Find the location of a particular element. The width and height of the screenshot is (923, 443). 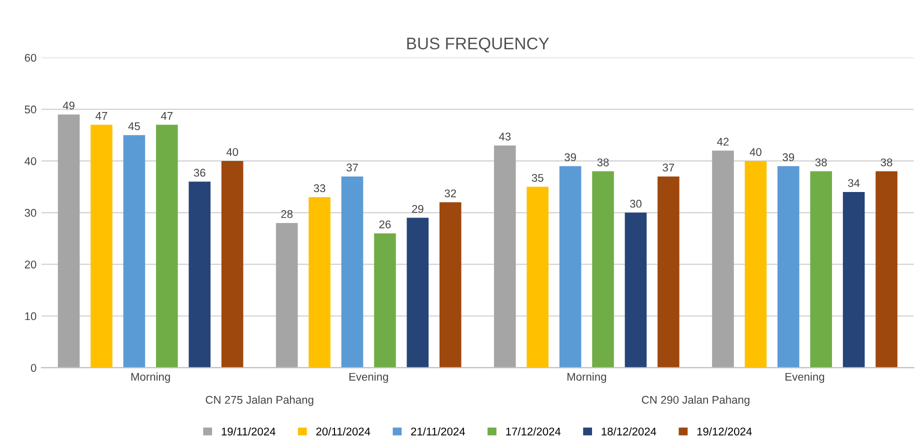

data-label: 36 is located at coordinates (200, 172).